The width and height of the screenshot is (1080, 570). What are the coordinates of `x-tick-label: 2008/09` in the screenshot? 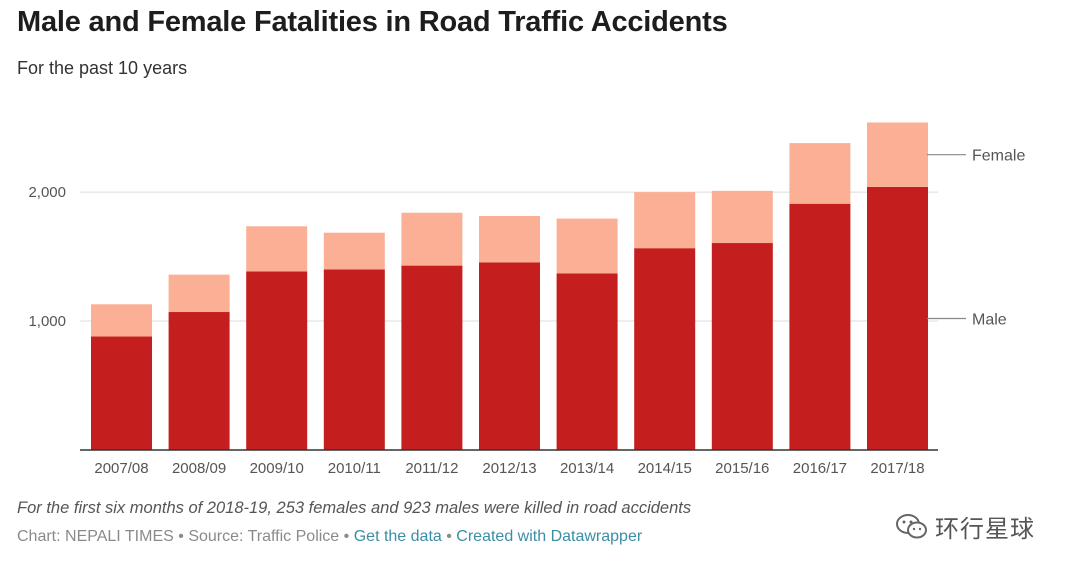 It's located at (199, 468).